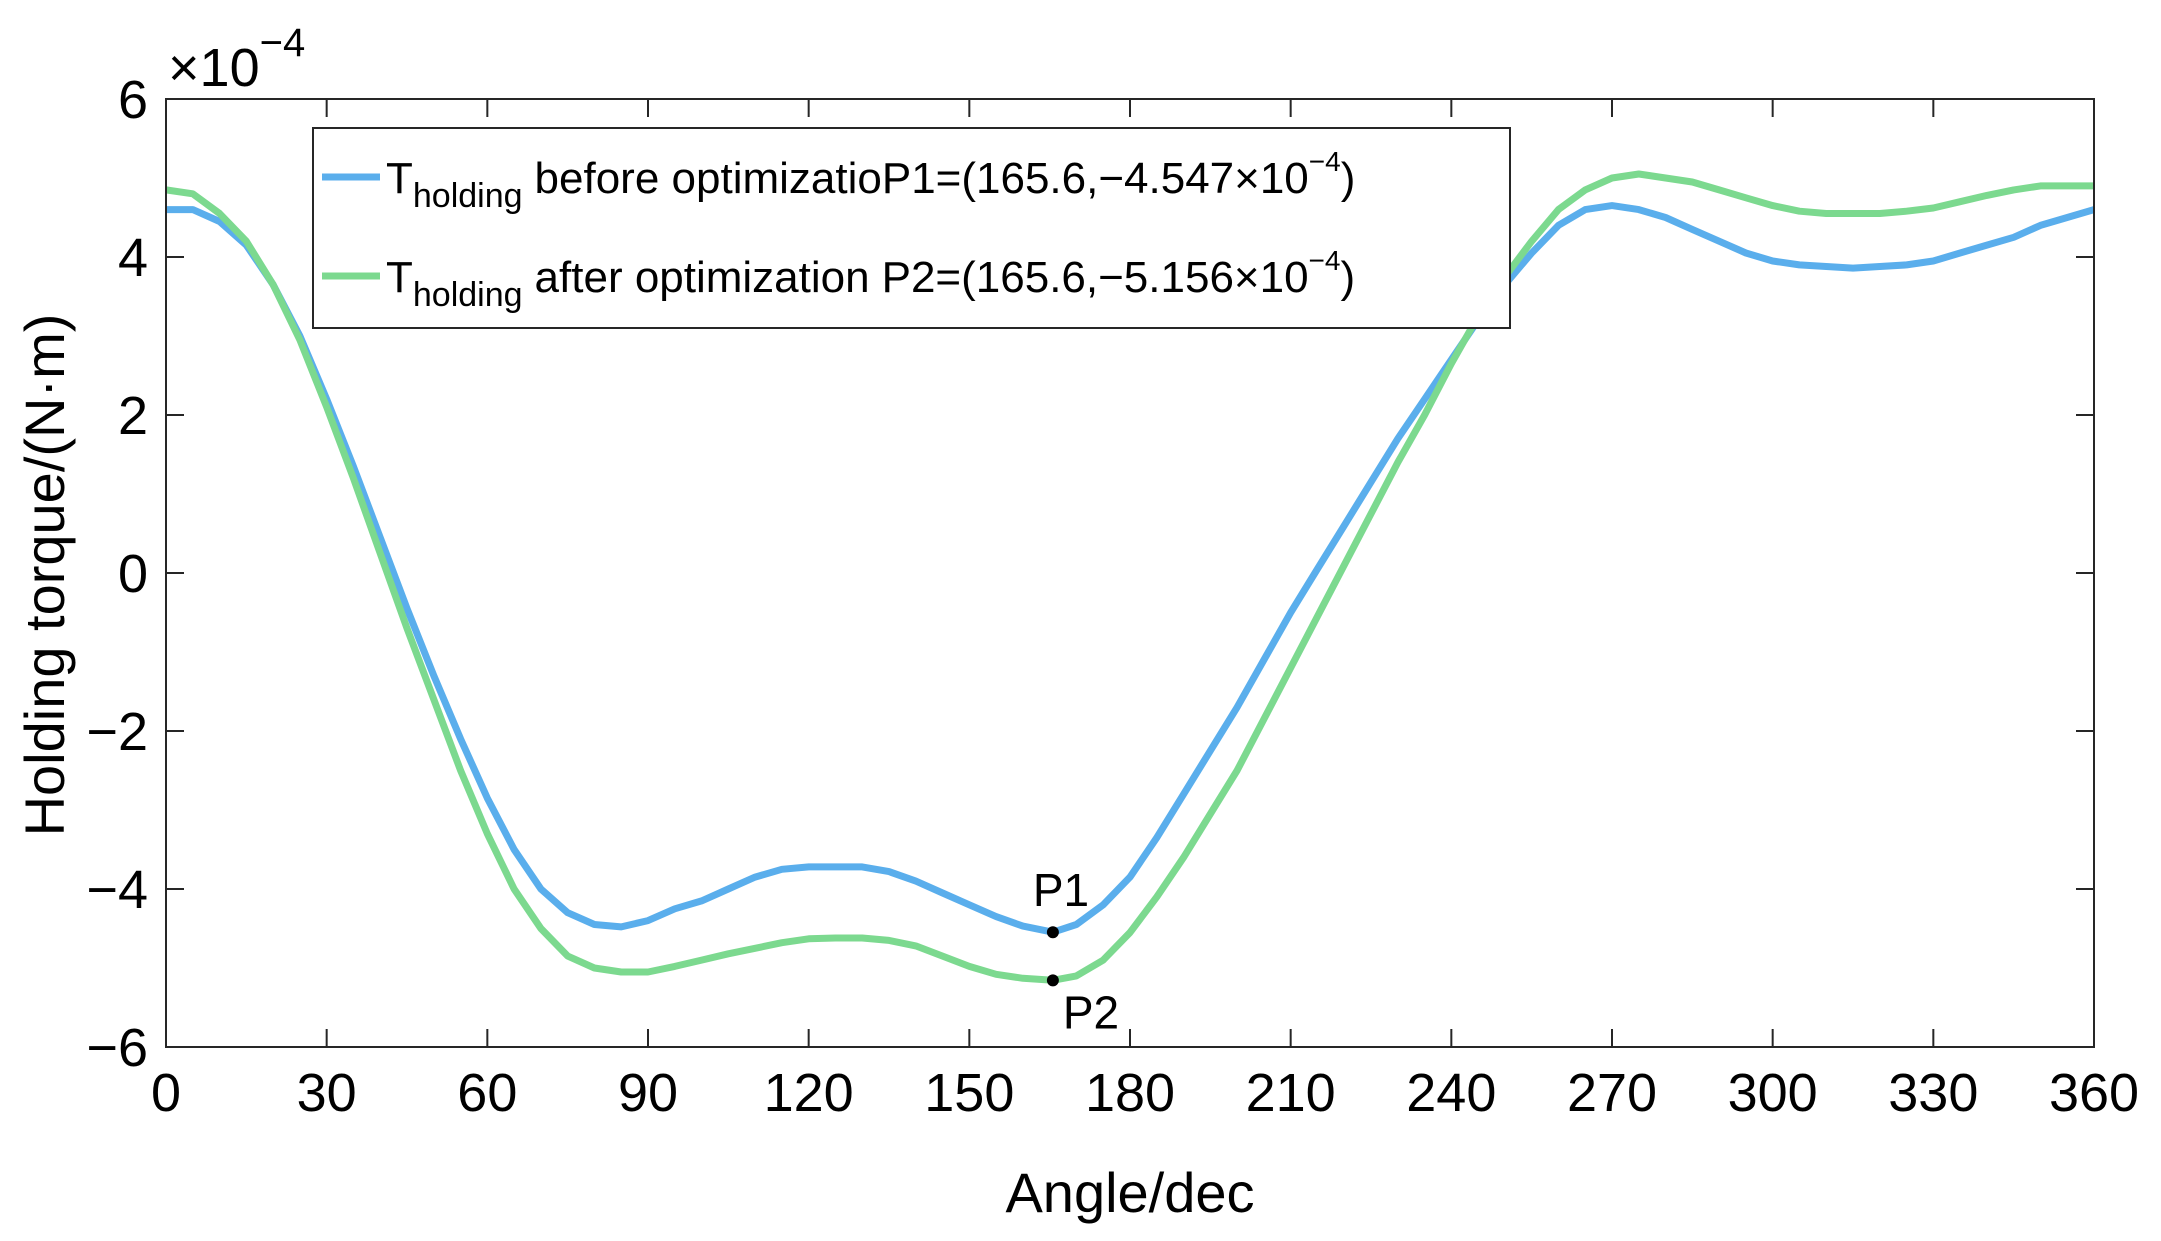  I want to click on x-tick-label-30: 30, so click(327, 1093).